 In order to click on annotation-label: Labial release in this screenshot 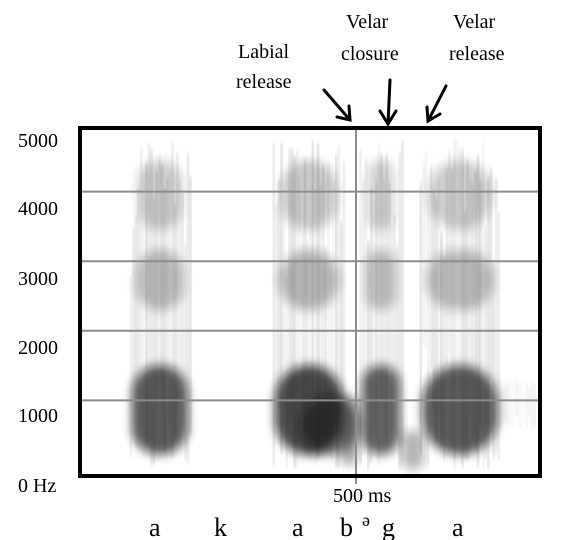, I will do `click(265, 67)`.